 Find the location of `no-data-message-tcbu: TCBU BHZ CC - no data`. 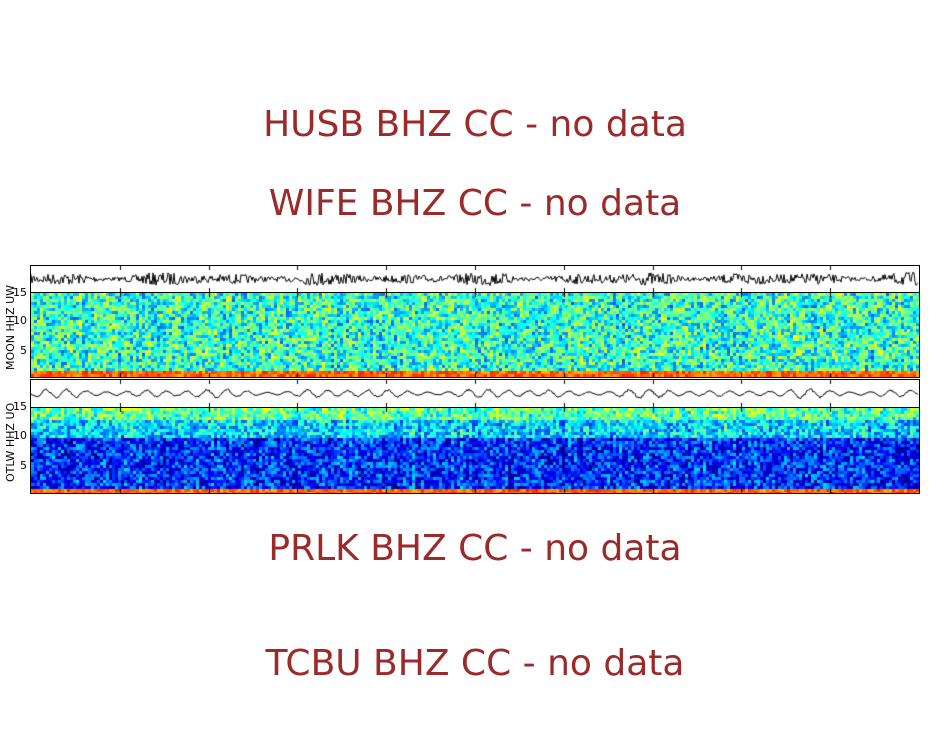

no-data-message-tcbu: TCBU BHZ CC - no data is located at coordinates (475, 663).